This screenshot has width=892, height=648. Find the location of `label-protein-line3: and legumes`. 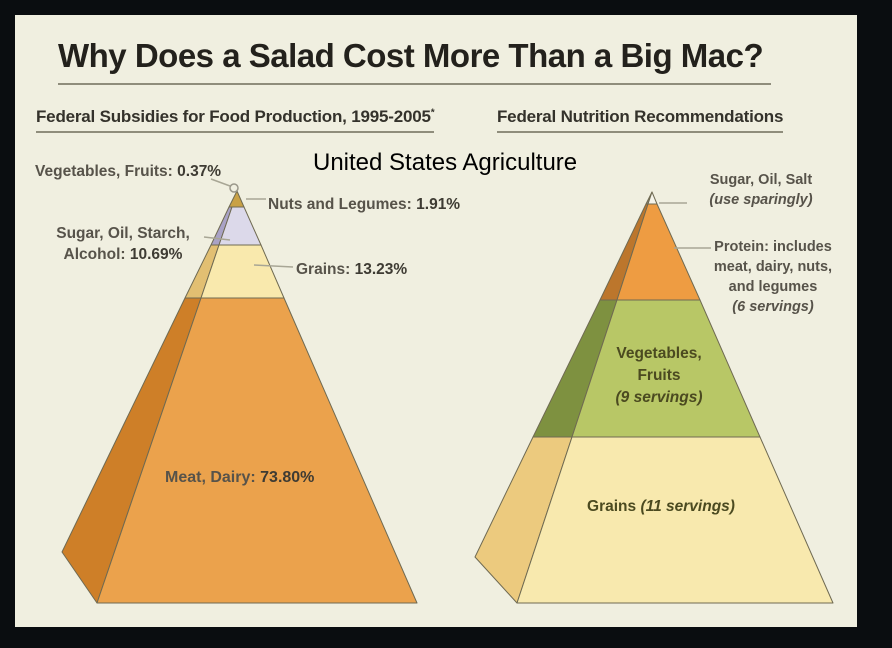

label-protein-line3: and legumes is located at coordinates (773, 287).